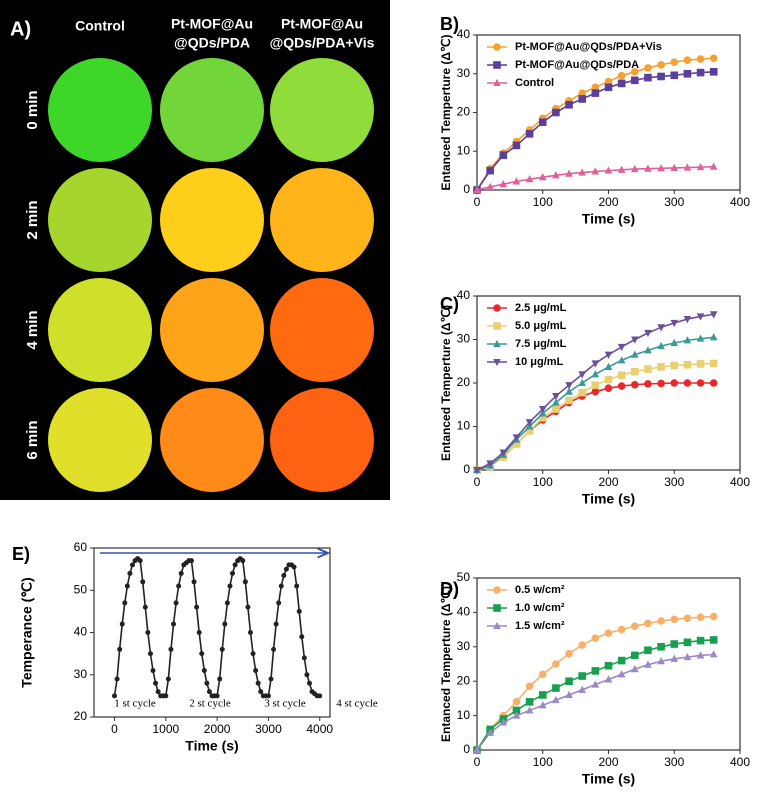 This screenshot has height=806, width=761. I want to click on legend-label: Pt-MOF@Au@QDs/PDA+Vis, so click(588, 47).